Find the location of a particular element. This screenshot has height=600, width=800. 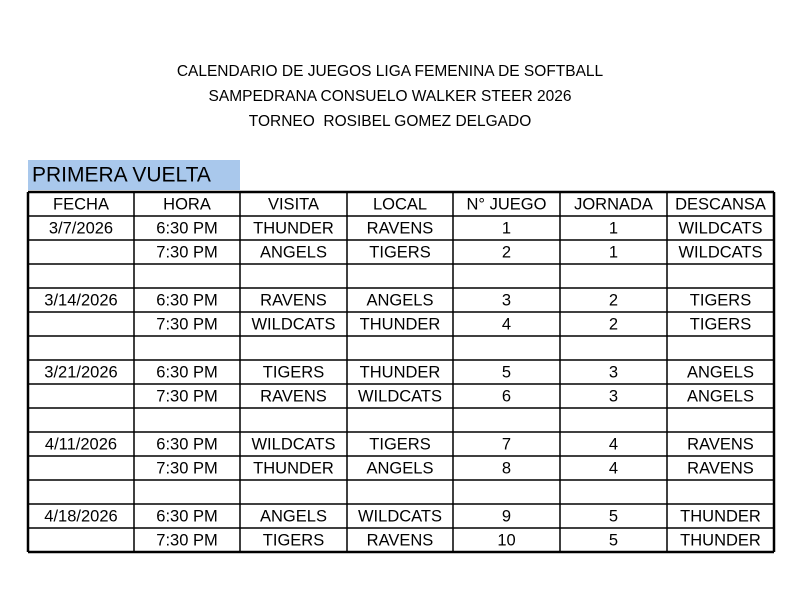

date-cell: 3/7/2026 is located at coordinates (81, 228).